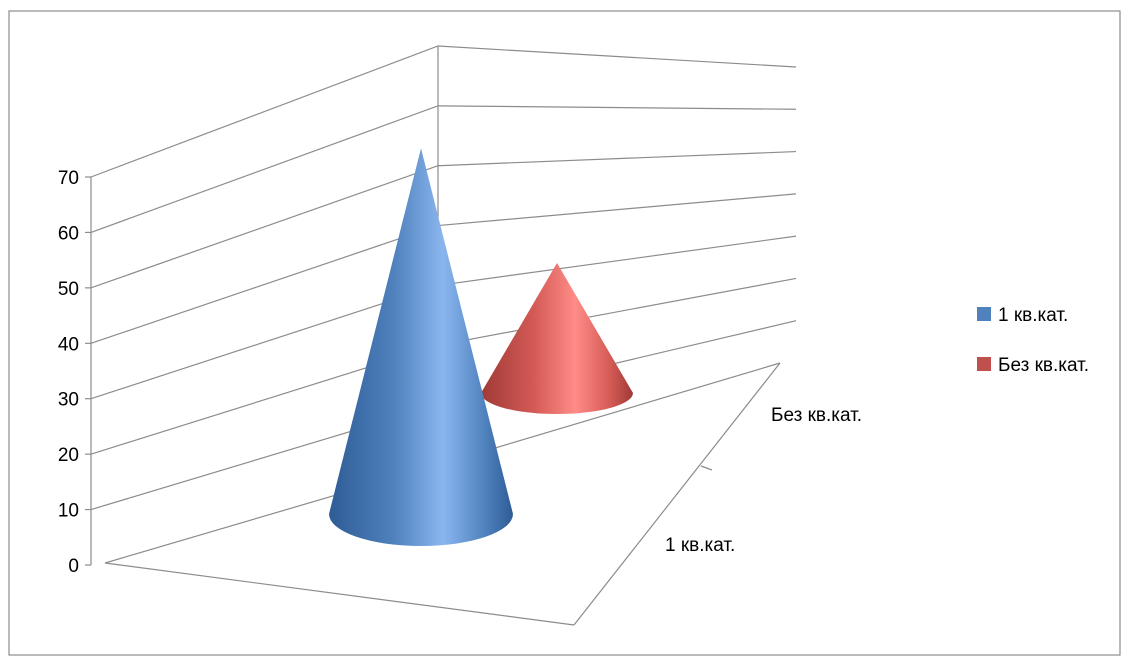 Image resolution: width=1129 pixels, height=657 pixels. I want to click on depth-label-2: Без кв.кат., so click(816, 415).